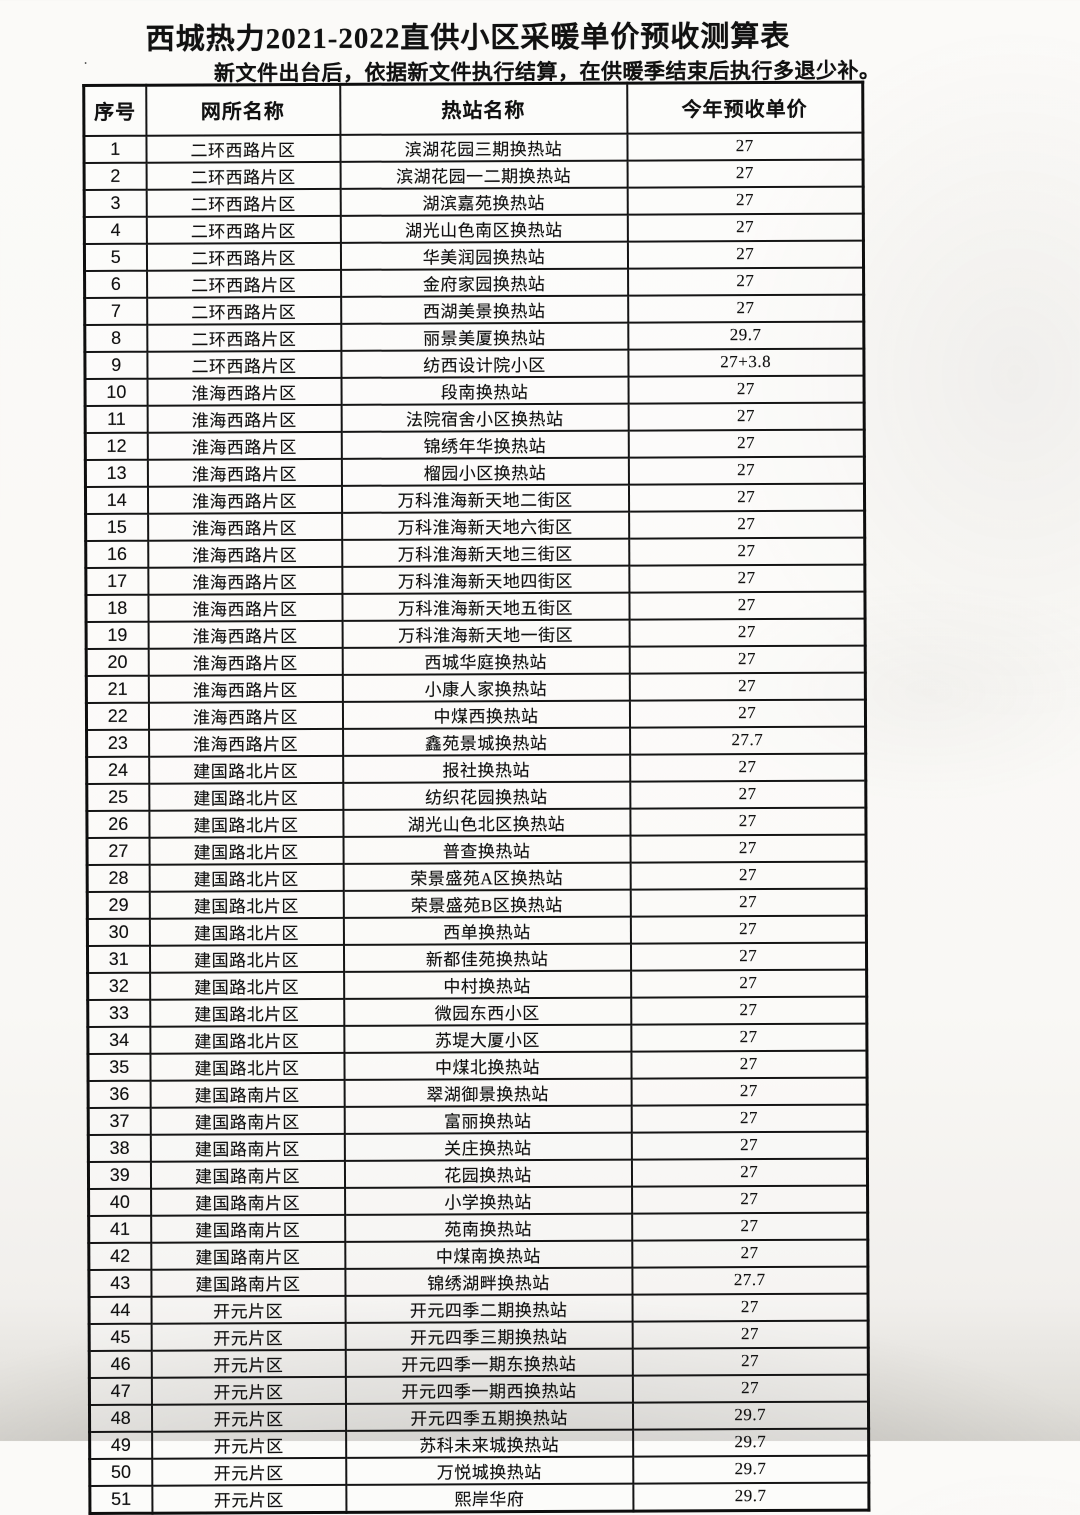 This screenshot has width=1080, height=1515. I want to click on table-row: 10 淮海西路片区 段南换热站 27, so click(475, 390).